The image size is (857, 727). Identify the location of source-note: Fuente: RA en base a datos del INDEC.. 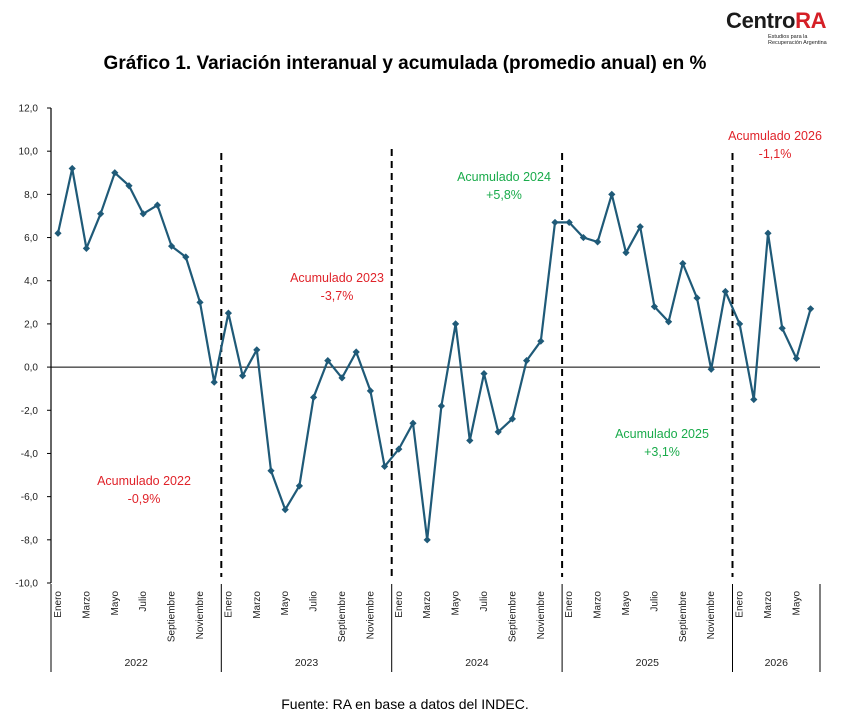
(405, 704).